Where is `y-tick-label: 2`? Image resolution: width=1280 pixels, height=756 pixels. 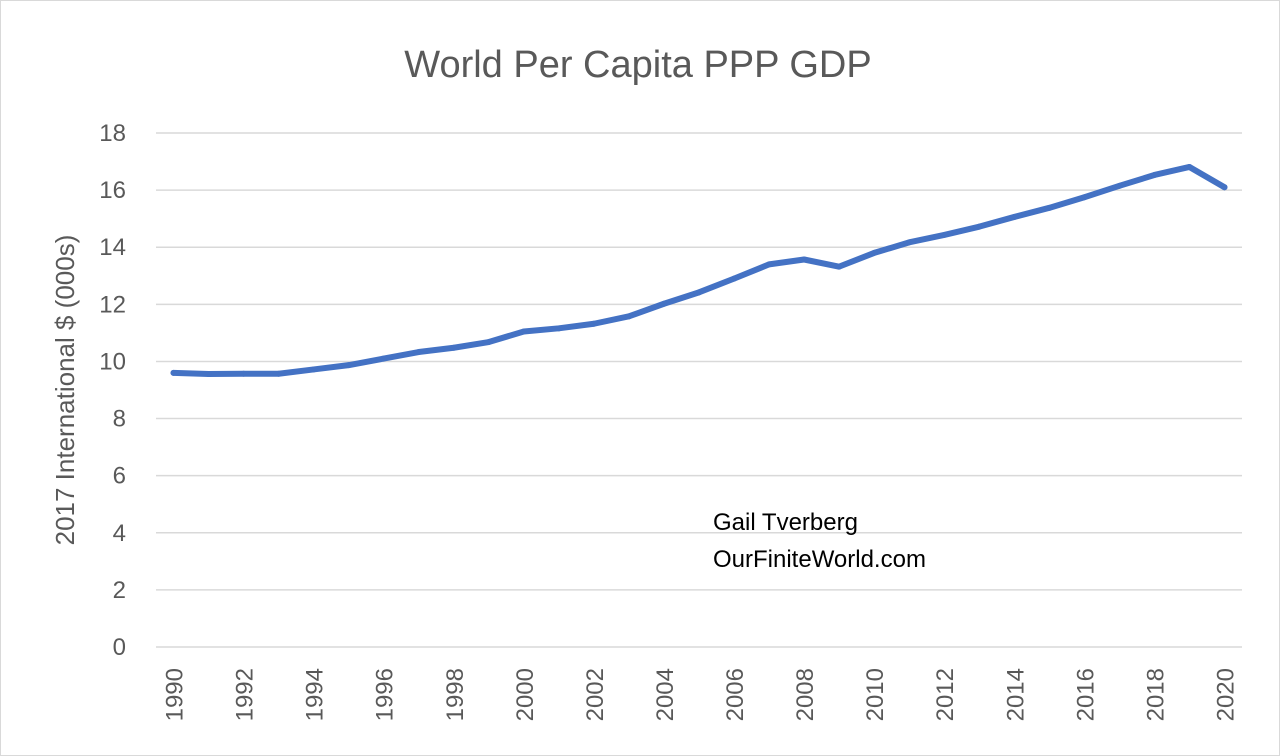 y-tick-label: 2 is located at coordinates (119, 590).